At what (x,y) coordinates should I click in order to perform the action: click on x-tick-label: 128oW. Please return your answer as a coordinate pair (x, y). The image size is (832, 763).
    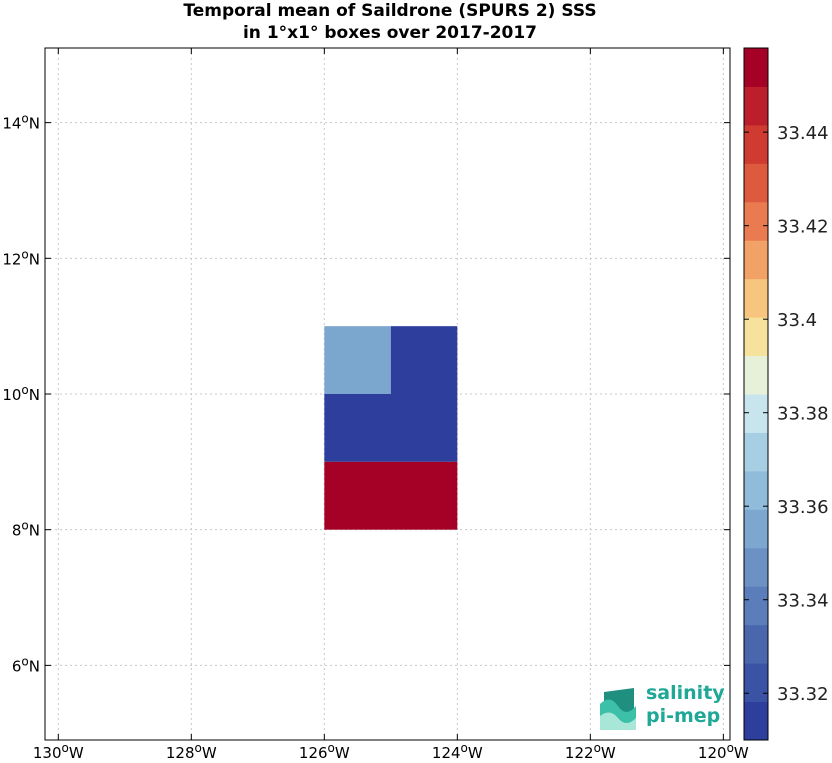
    Looking at the image, I should click on (191, 751).